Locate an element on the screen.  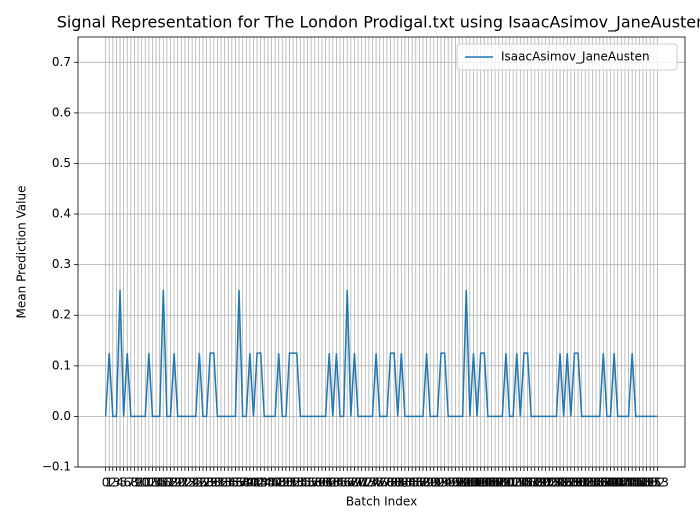
x-tick-label: 60 is located at coordinates (321, 483).